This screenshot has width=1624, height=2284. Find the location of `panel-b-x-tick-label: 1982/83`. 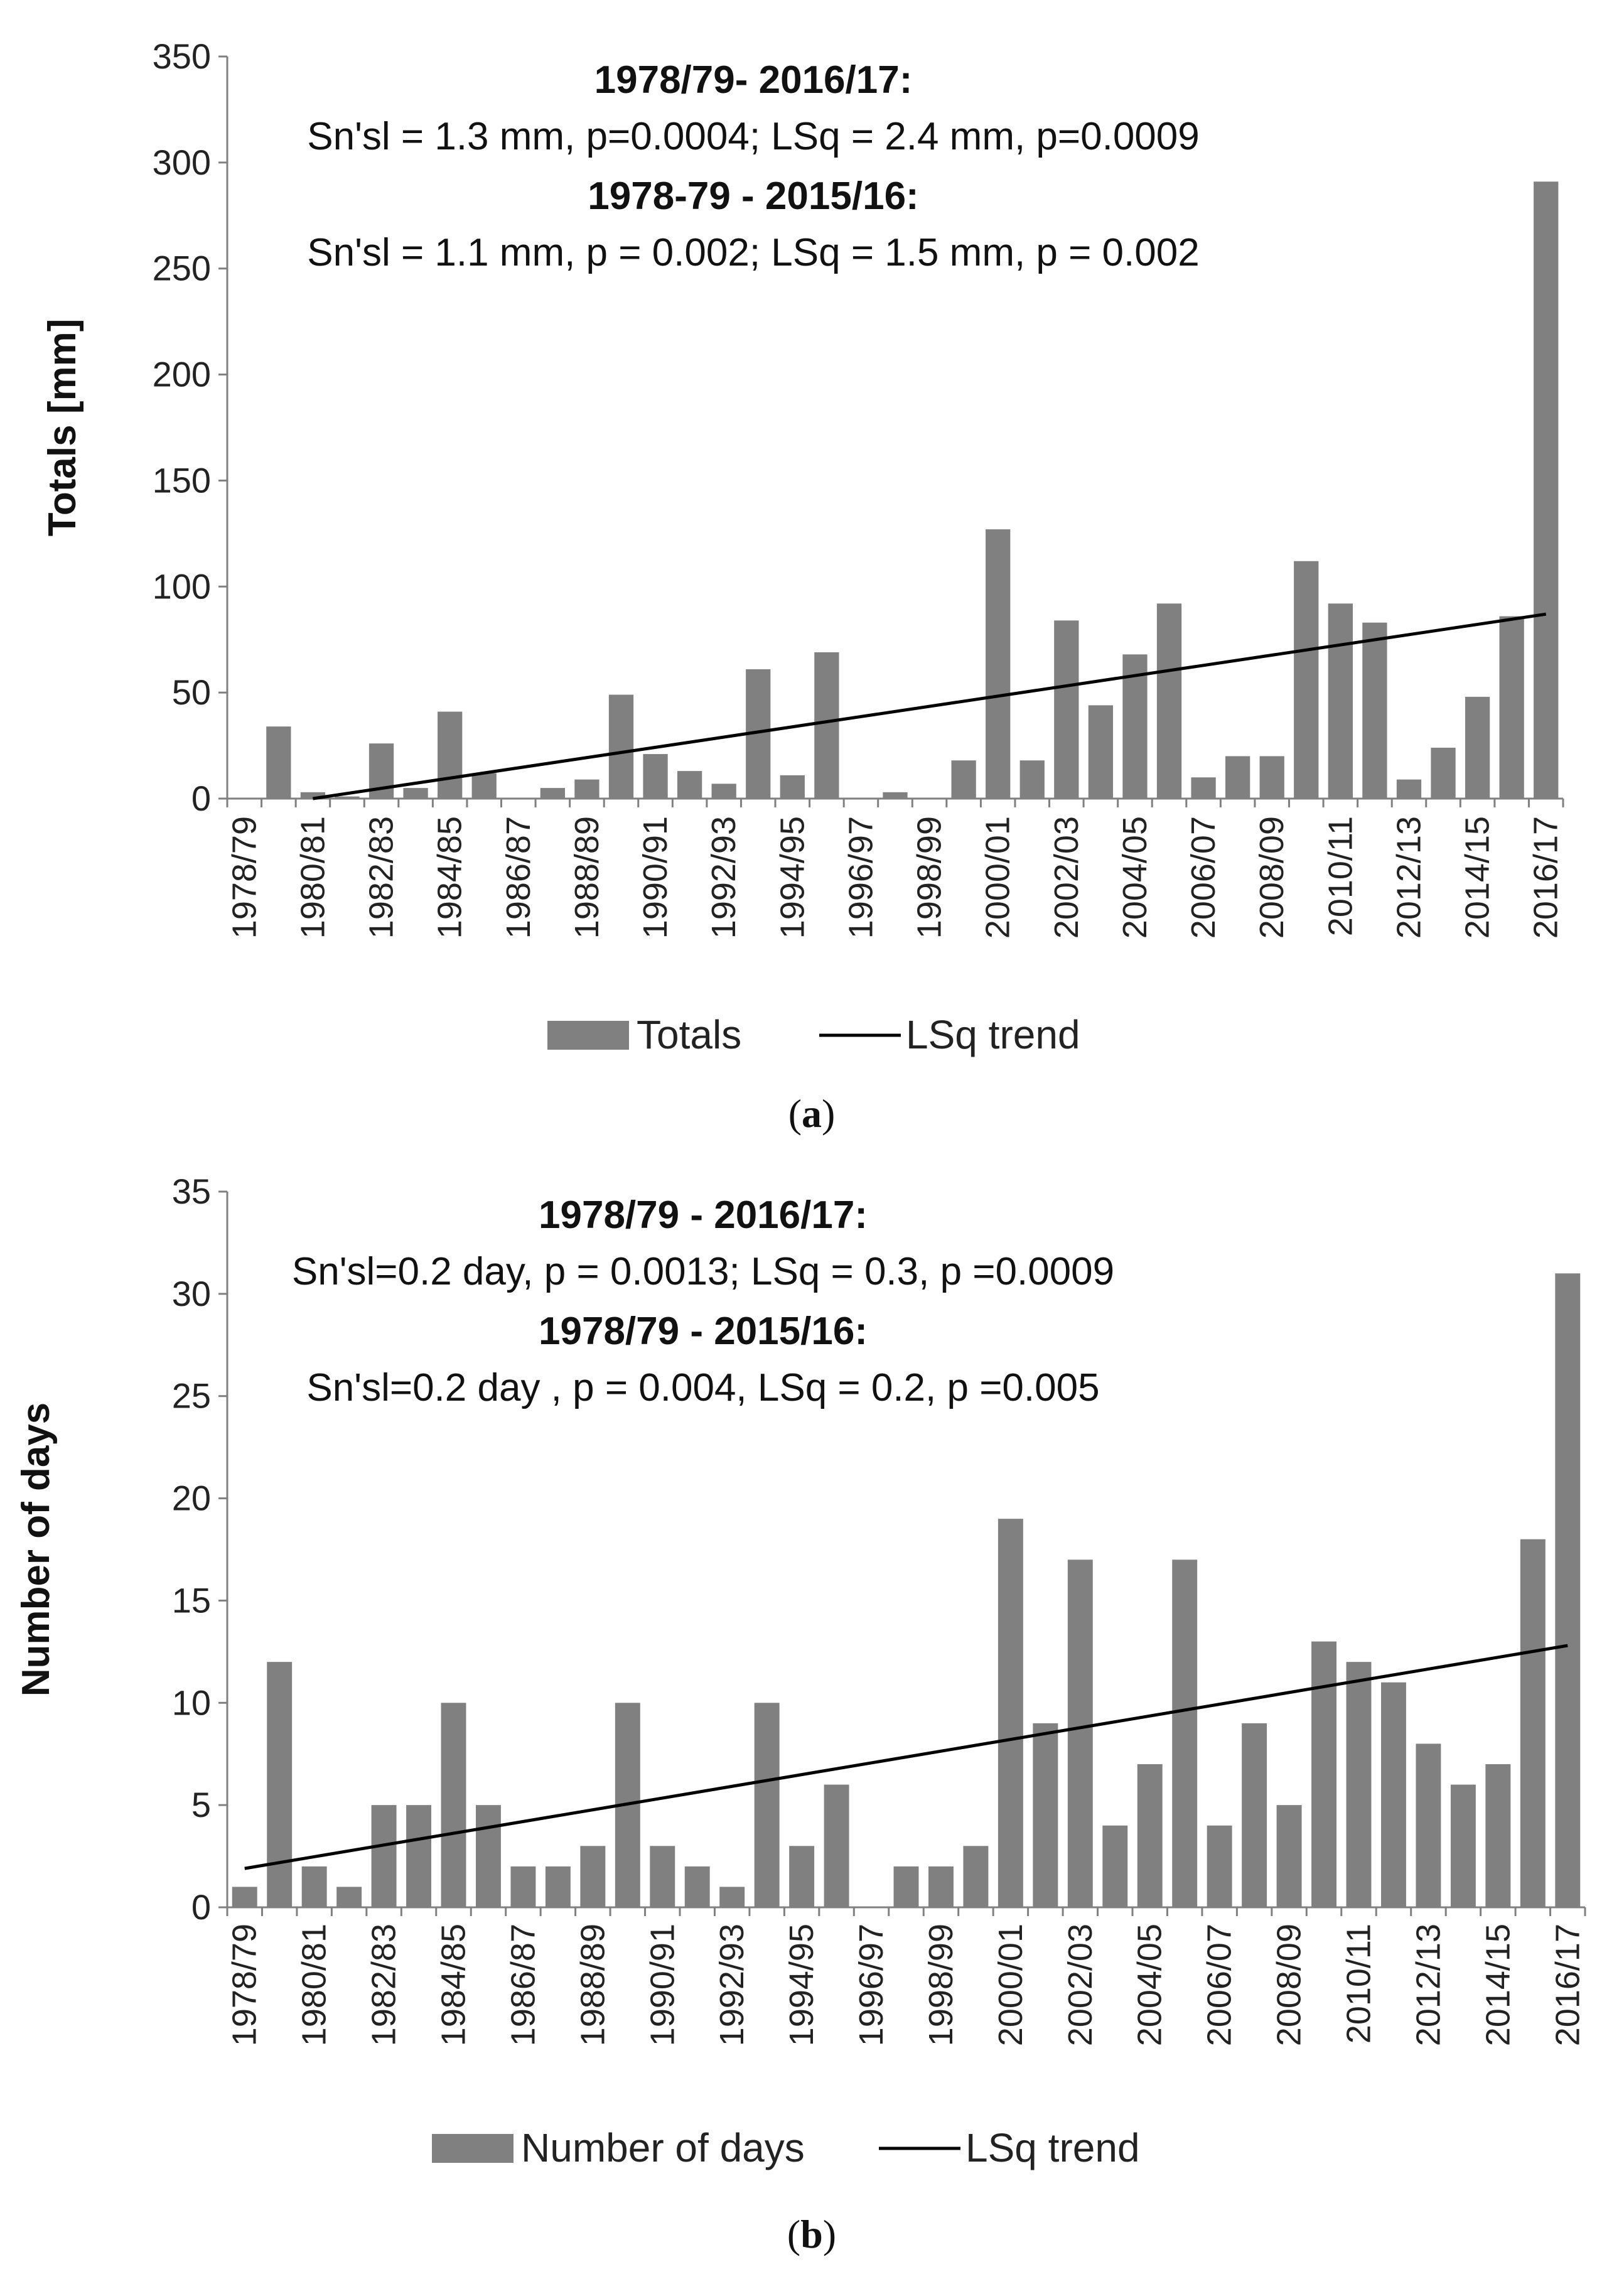

panel-b-x-tick-label: 1982/83 is located at coordinates (384, 1985).